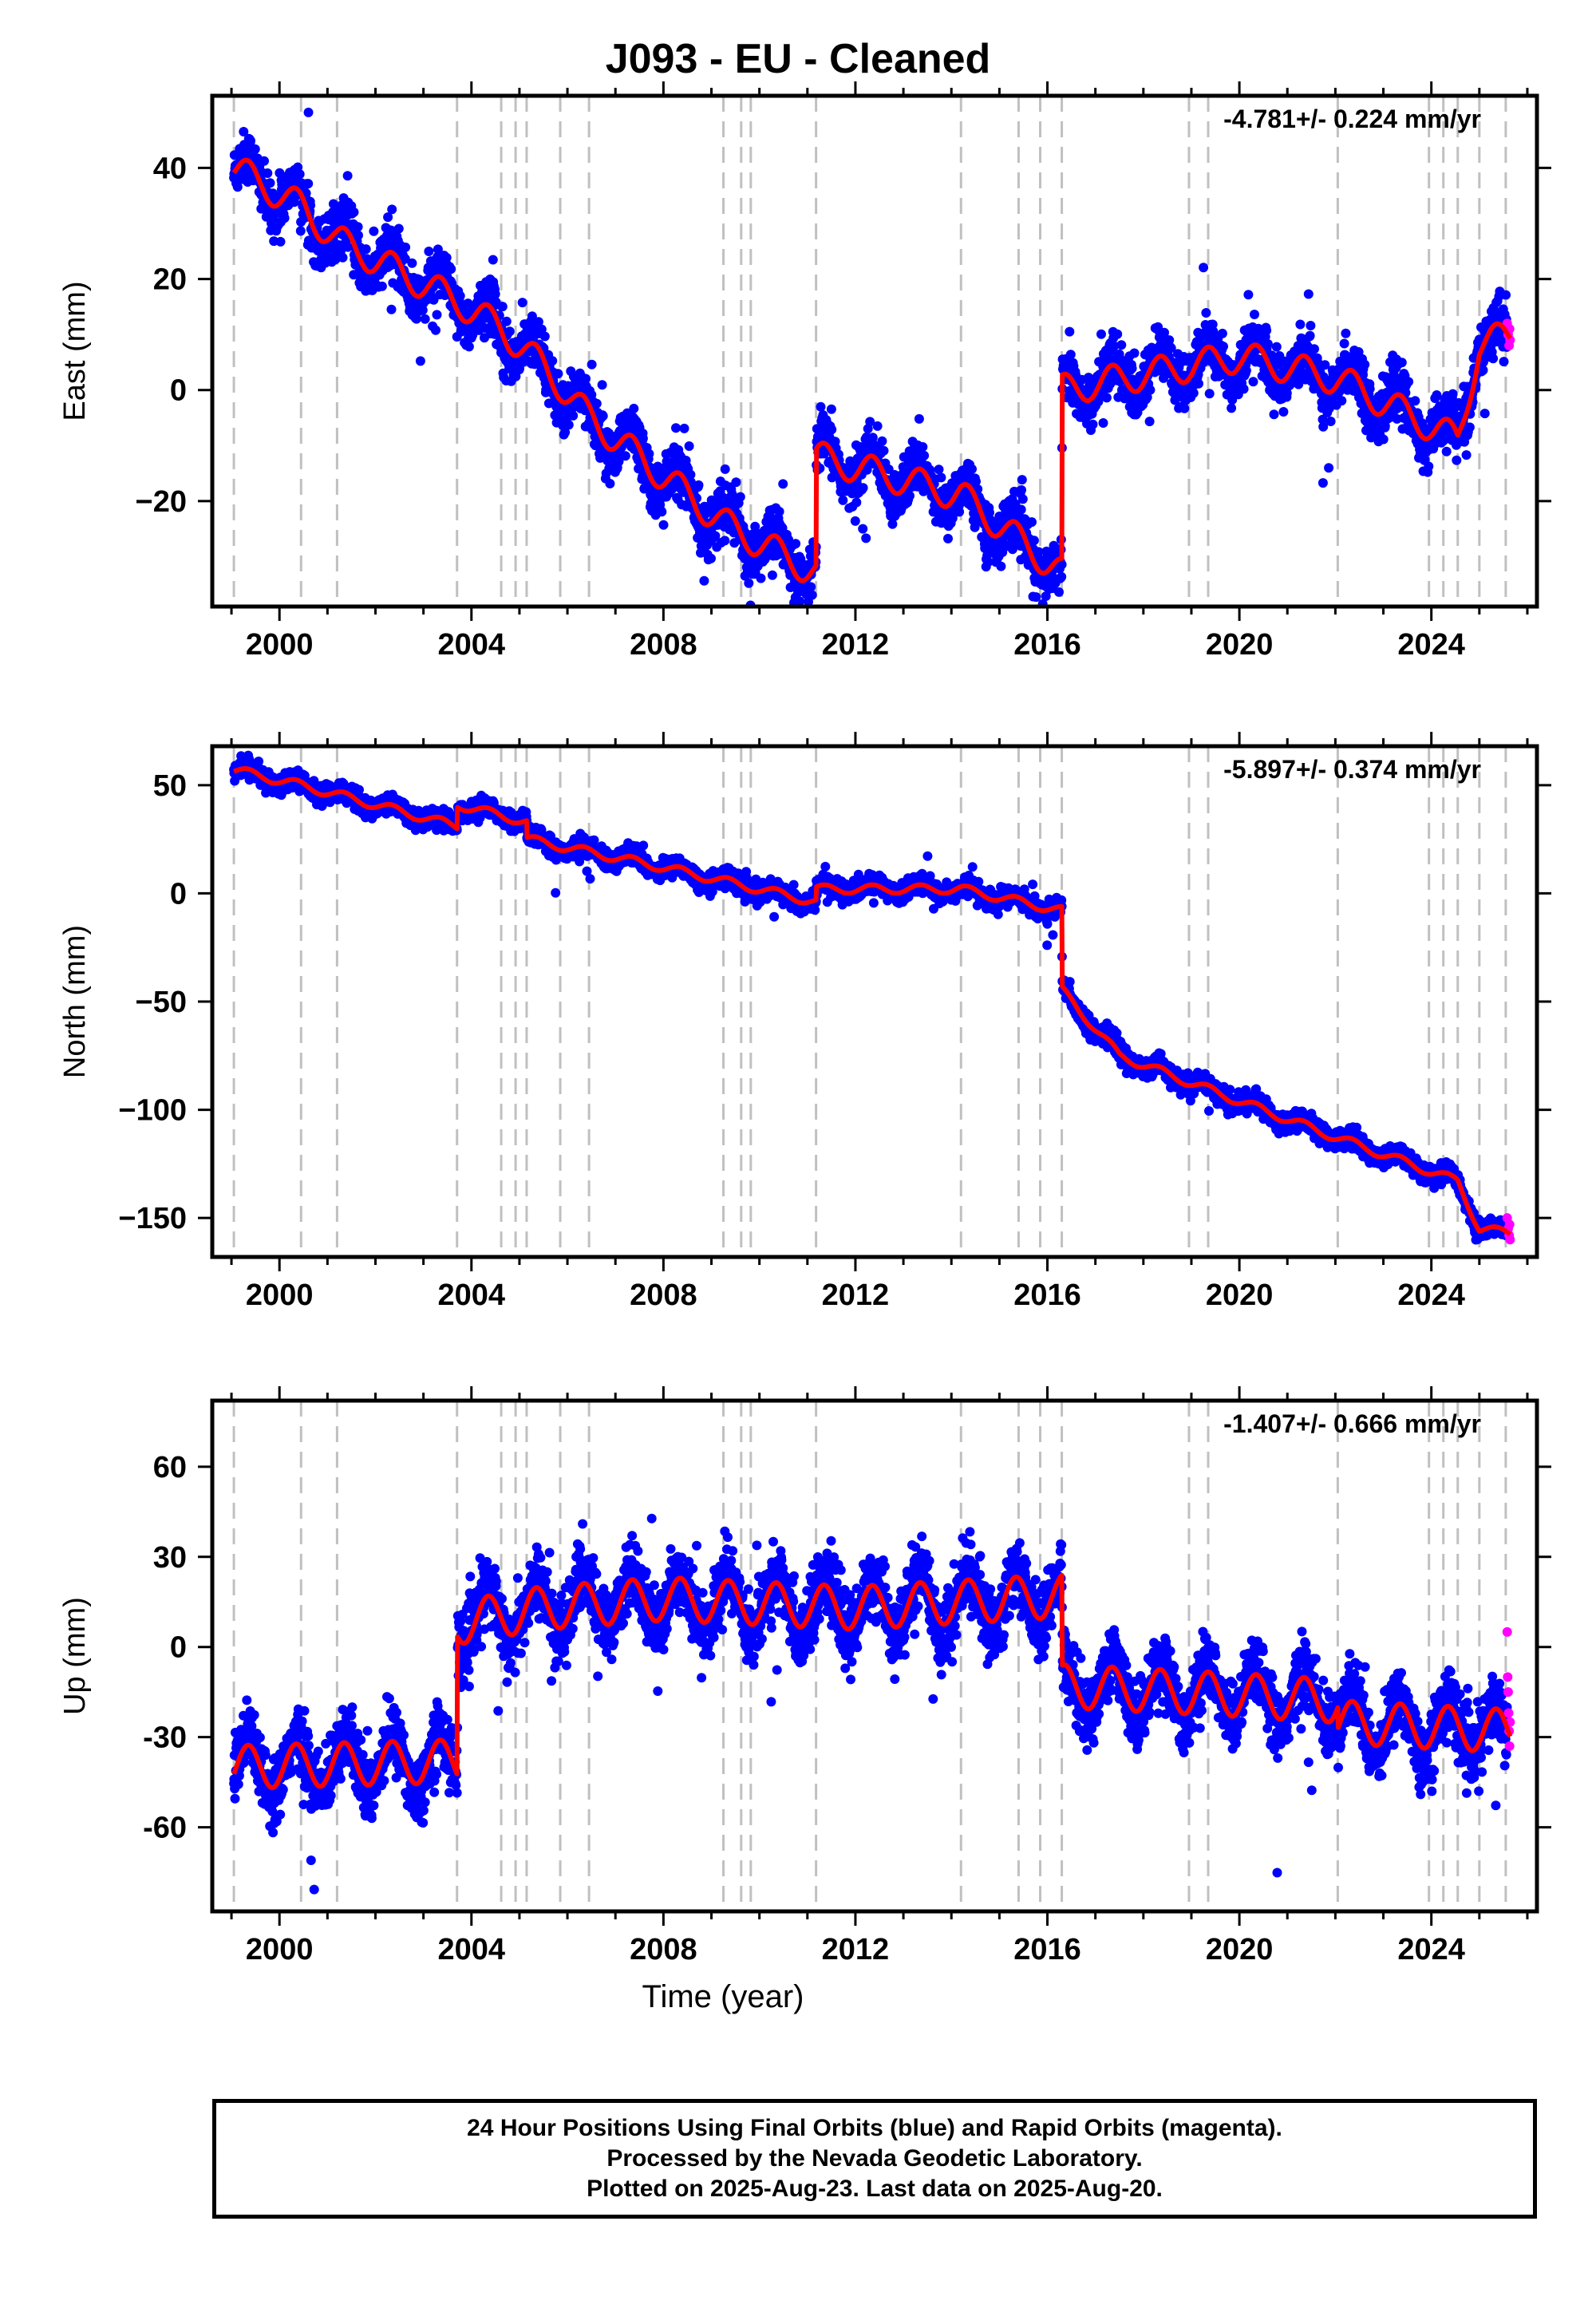 The height and width of the screenshot is (2316, 1596). What do you see at coordinates (1047, 645) in the screenshot?
I see `x-tick-label: 2016` at bounding box center [1047, 645].